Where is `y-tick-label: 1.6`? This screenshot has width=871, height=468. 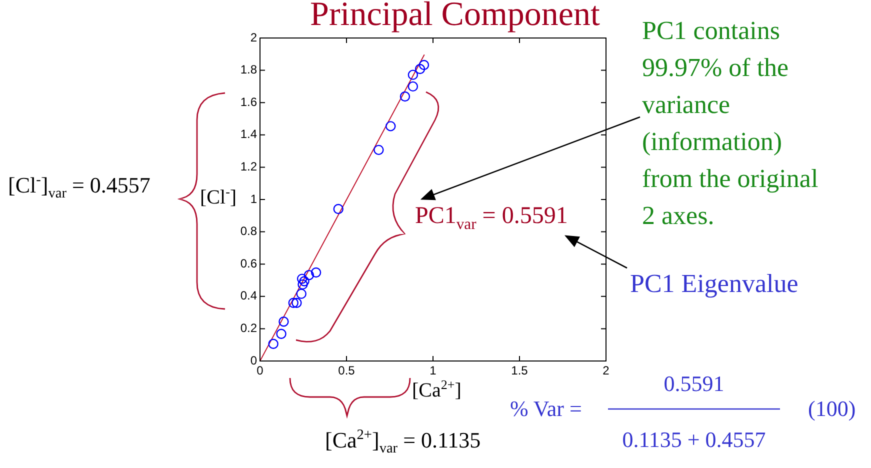 y-tick-label: 1.6 is located at coordinates (249, 101).